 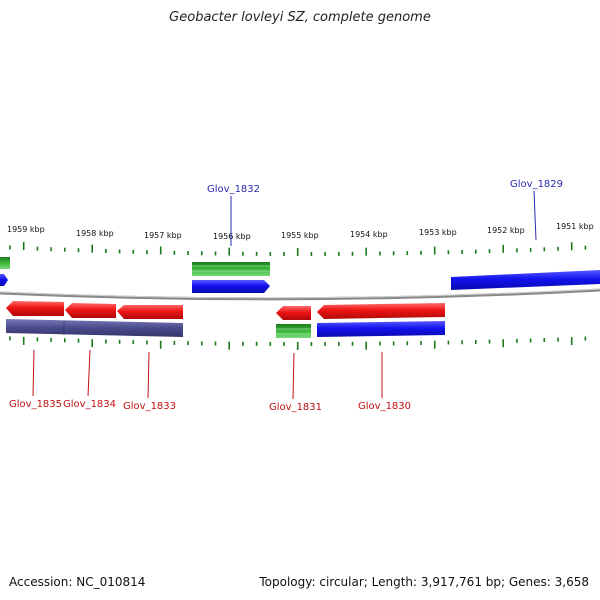 What do you see at coordinates (163, 235) in the screenshot?
I see `tick-label: 1957 kbp` at bounding box center [163, 235].